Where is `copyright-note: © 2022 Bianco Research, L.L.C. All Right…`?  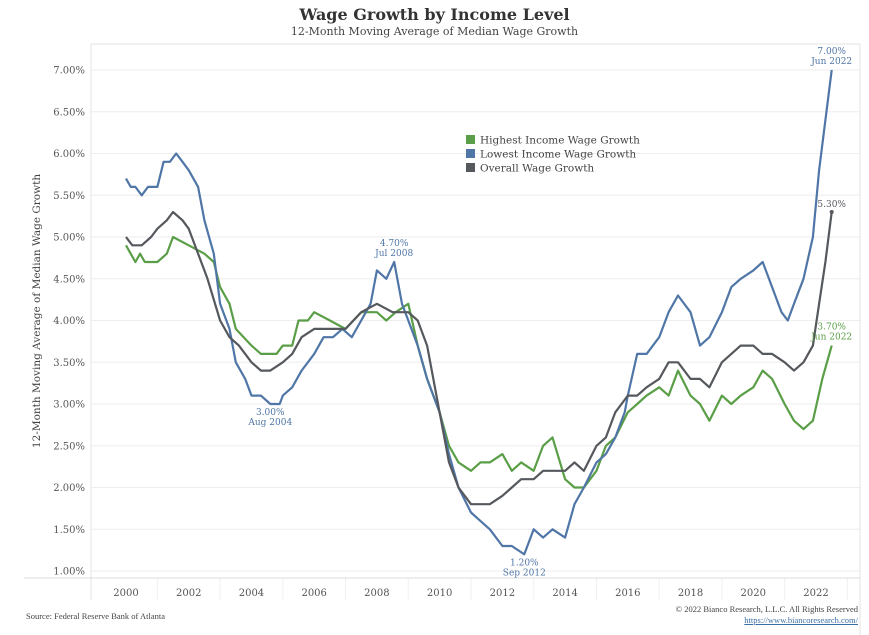 copyright-note: © 2022 Bianco Research, L.L.C. All Right… is located at coordinates (766, 609).